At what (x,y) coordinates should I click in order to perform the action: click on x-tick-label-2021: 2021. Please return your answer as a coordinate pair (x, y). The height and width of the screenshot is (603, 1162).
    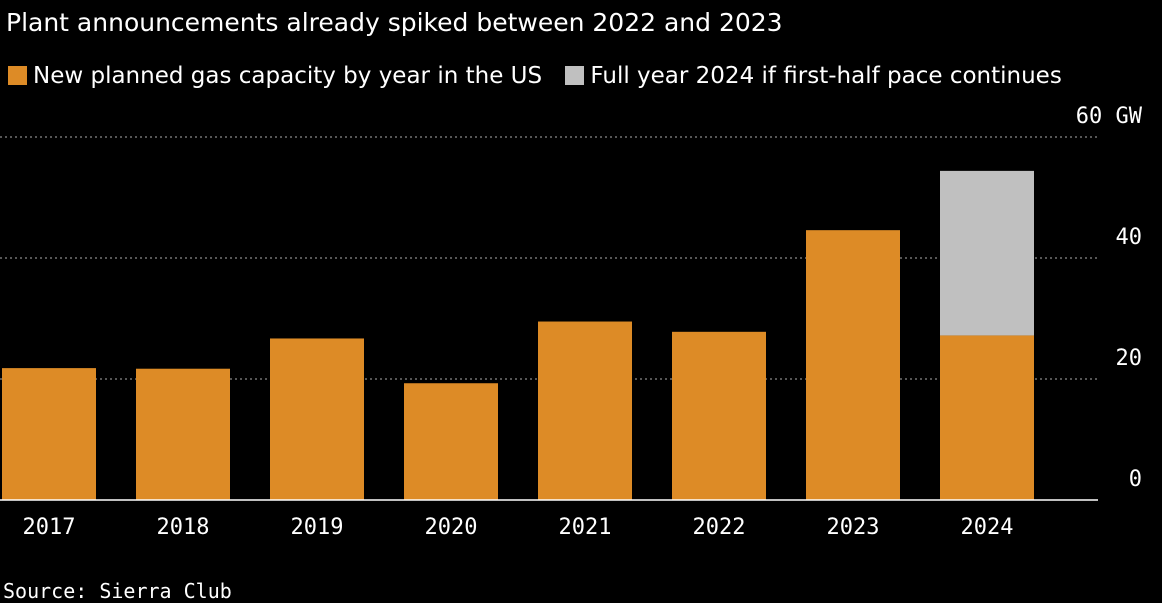
    Looking at the image, I should click on (585, 527).